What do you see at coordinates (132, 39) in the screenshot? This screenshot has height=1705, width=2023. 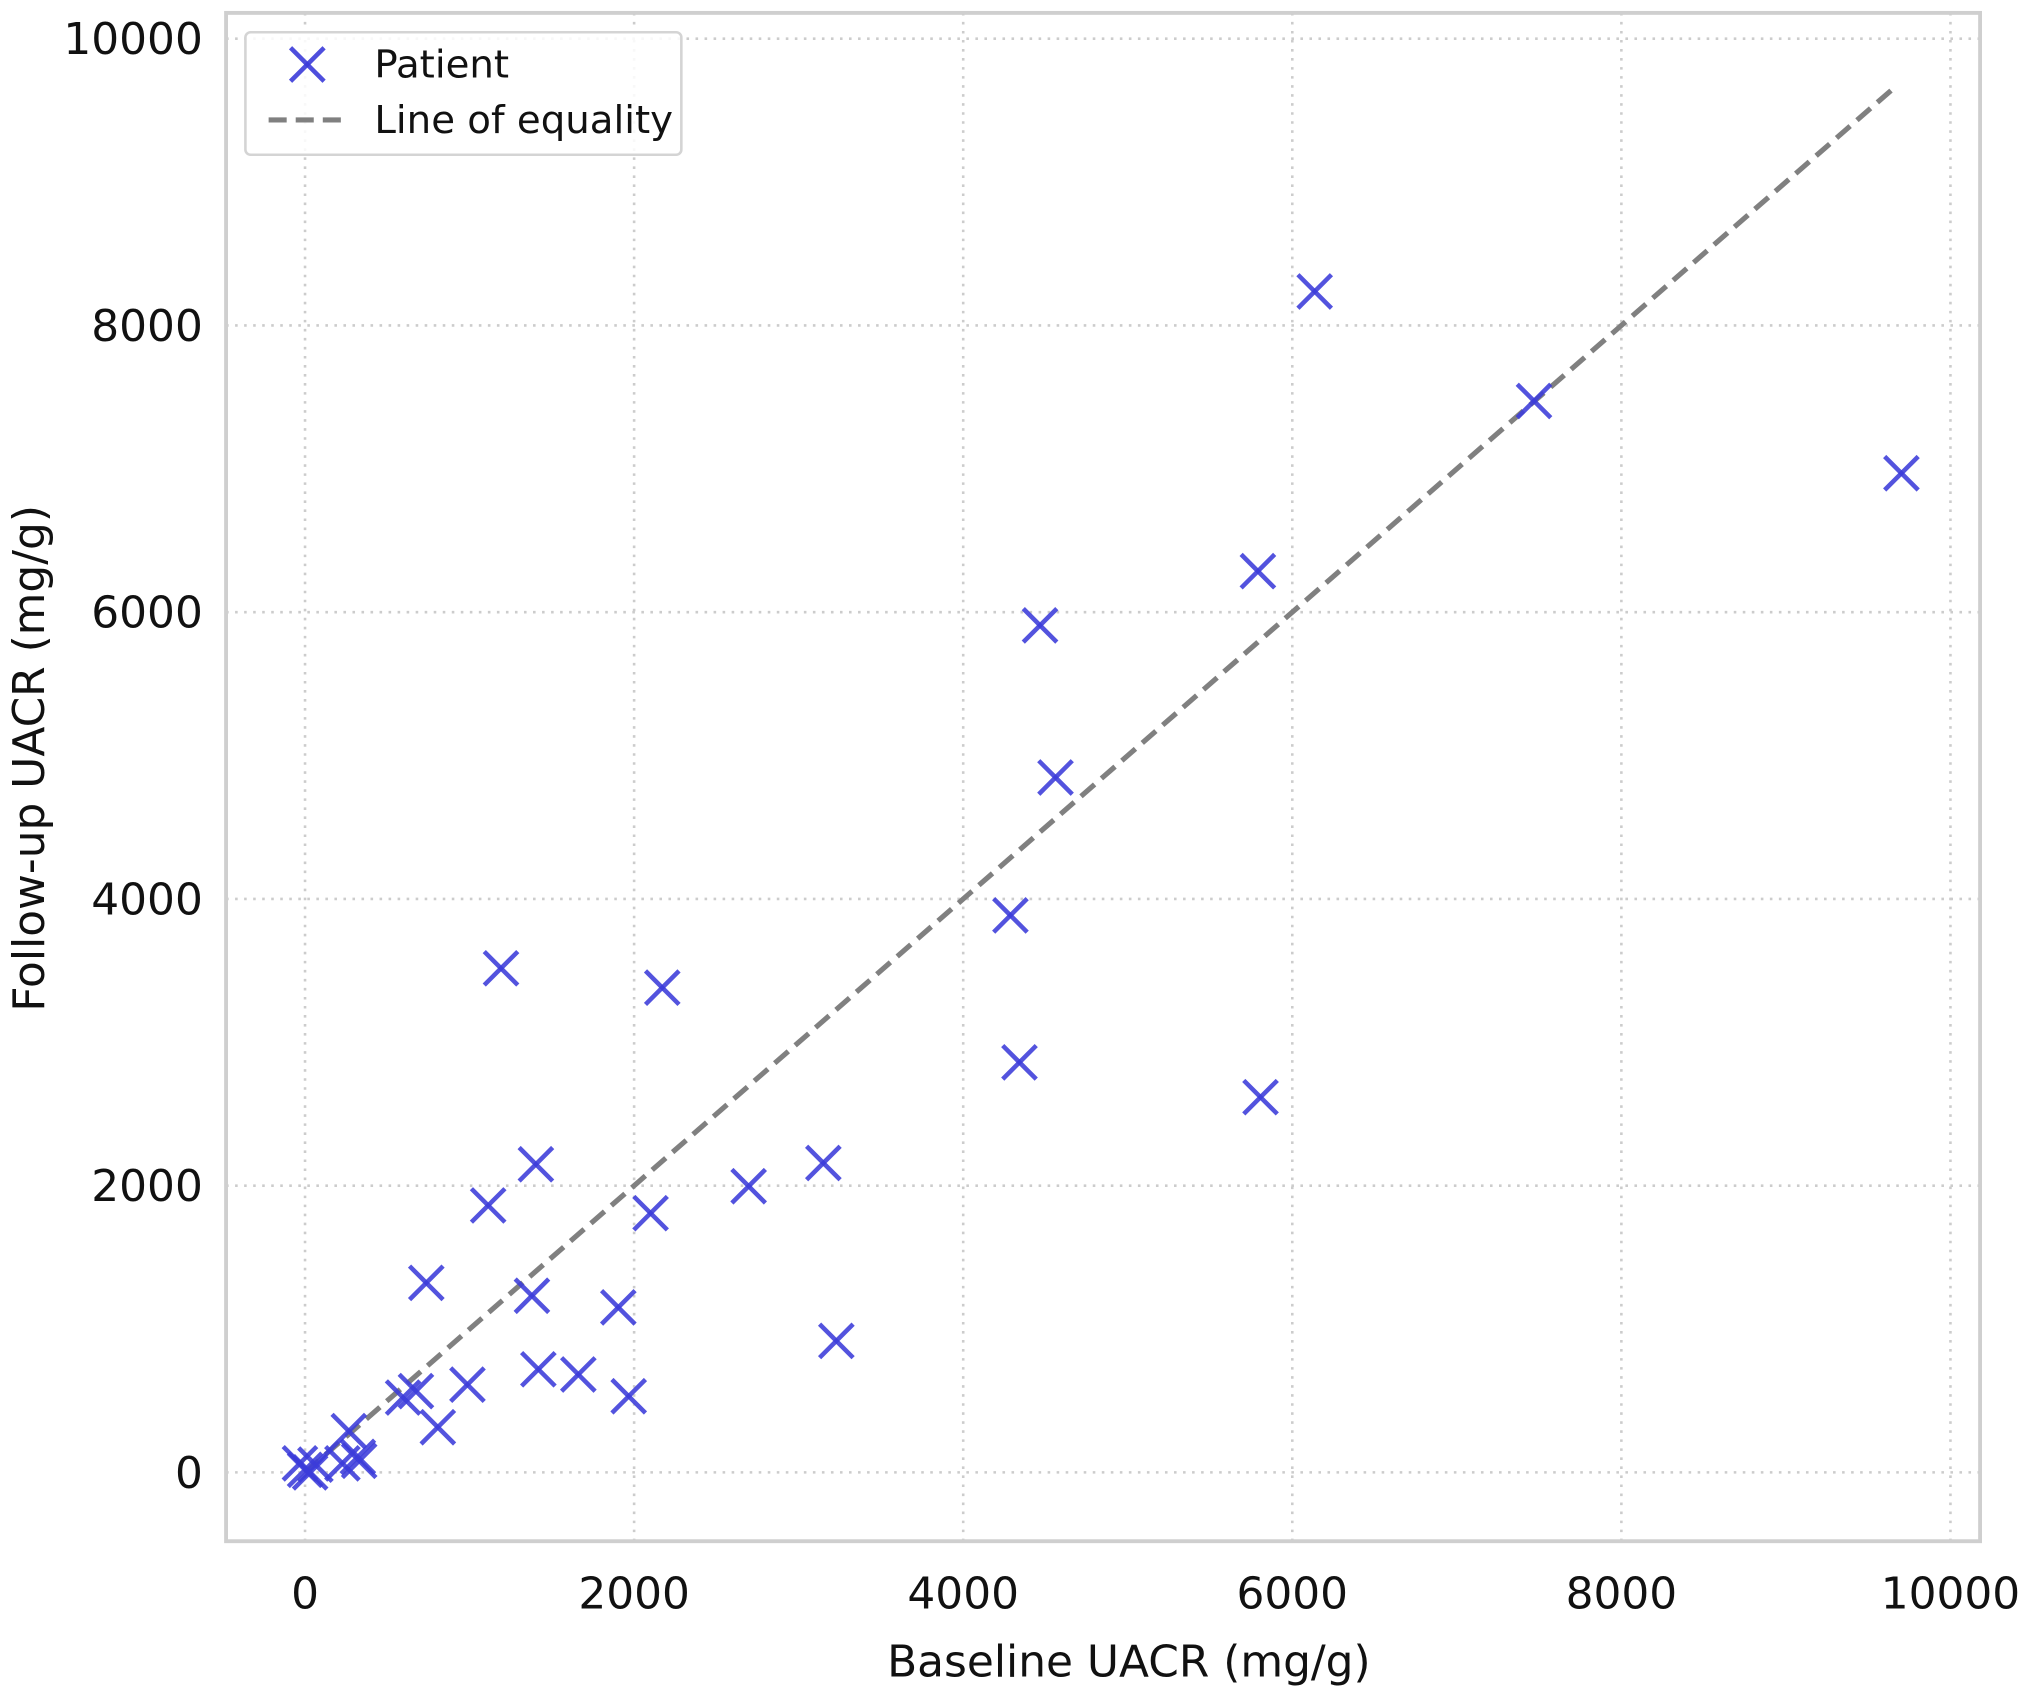 I see `y-tick-label: 10000` at bounding box center [132, 39].